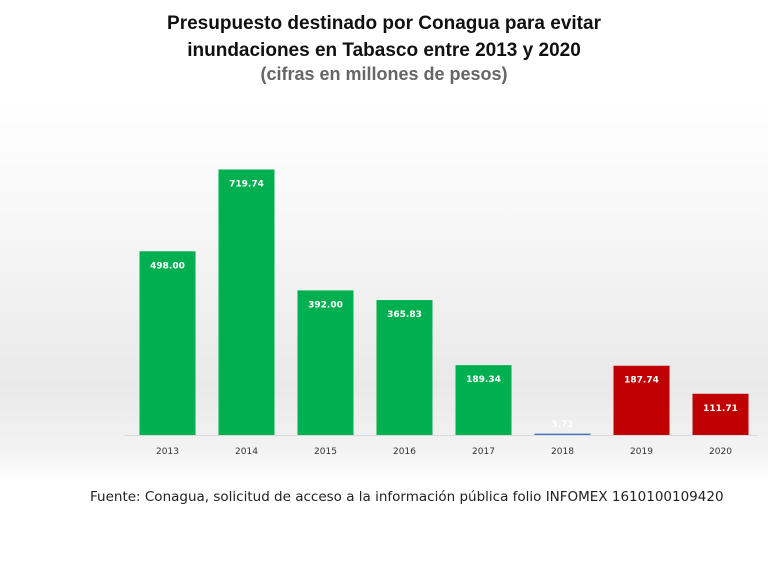 This screenshot has width=768, height=567. I want to click on bar-2013, so click(167, 343).